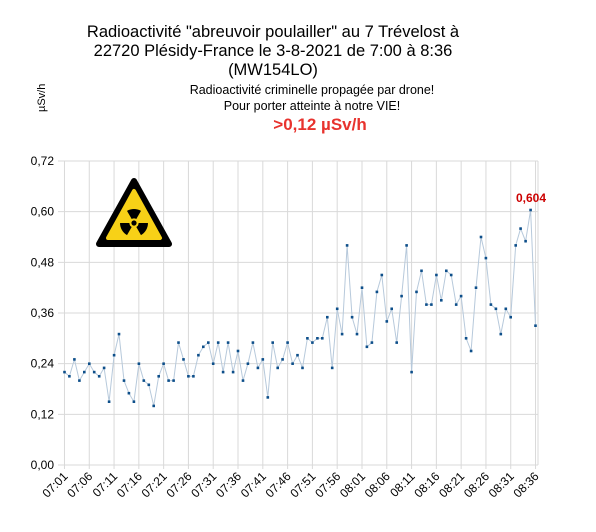  Describe the element at coordinates (319, 124) in the screenshot. I see `alert-threshold-label: >0,12 µSv/h` at that location.